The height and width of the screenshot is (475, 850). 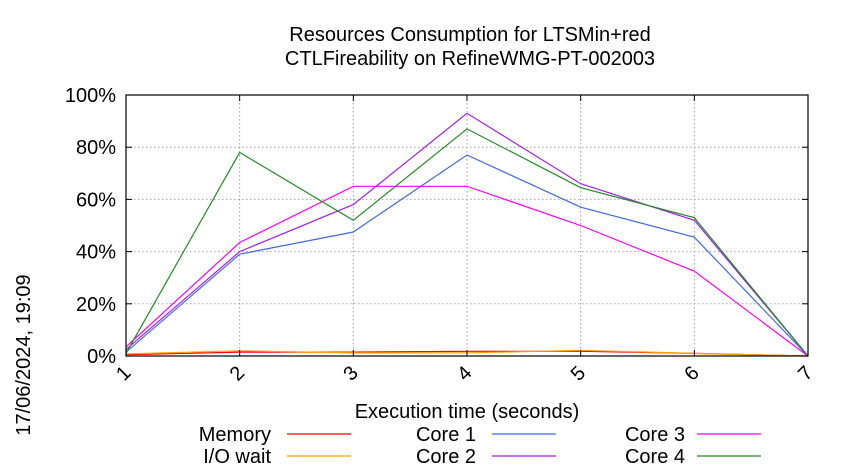 I want to click on y-tick-label: 100%, so click(x=90, y=96).